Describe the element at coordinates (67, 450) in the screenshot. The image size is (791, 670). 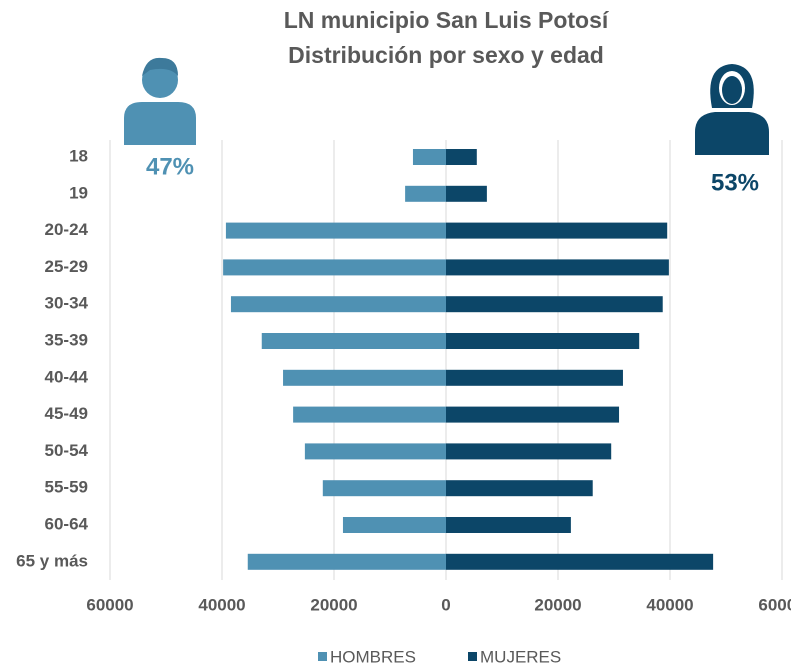
I see `y-tick-label: 50-54` at that location.